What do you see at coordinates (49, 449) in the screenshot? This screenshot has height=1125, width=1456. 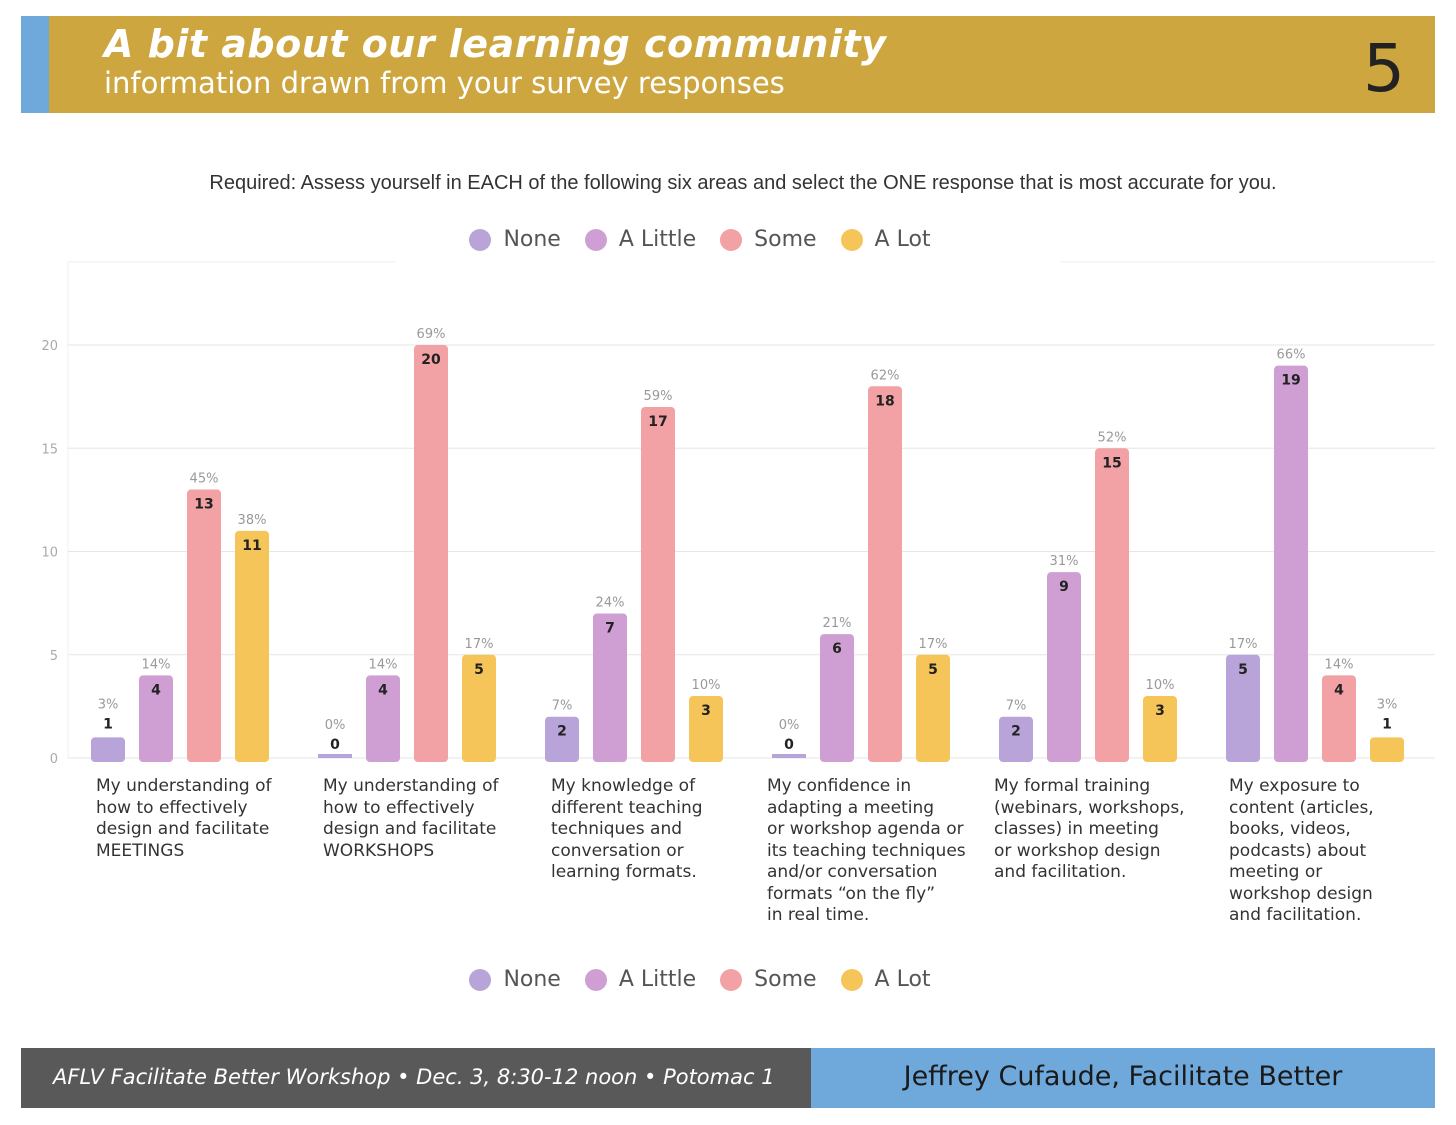 I see `y-tick-label: 15` at bounding box center [49, 449].